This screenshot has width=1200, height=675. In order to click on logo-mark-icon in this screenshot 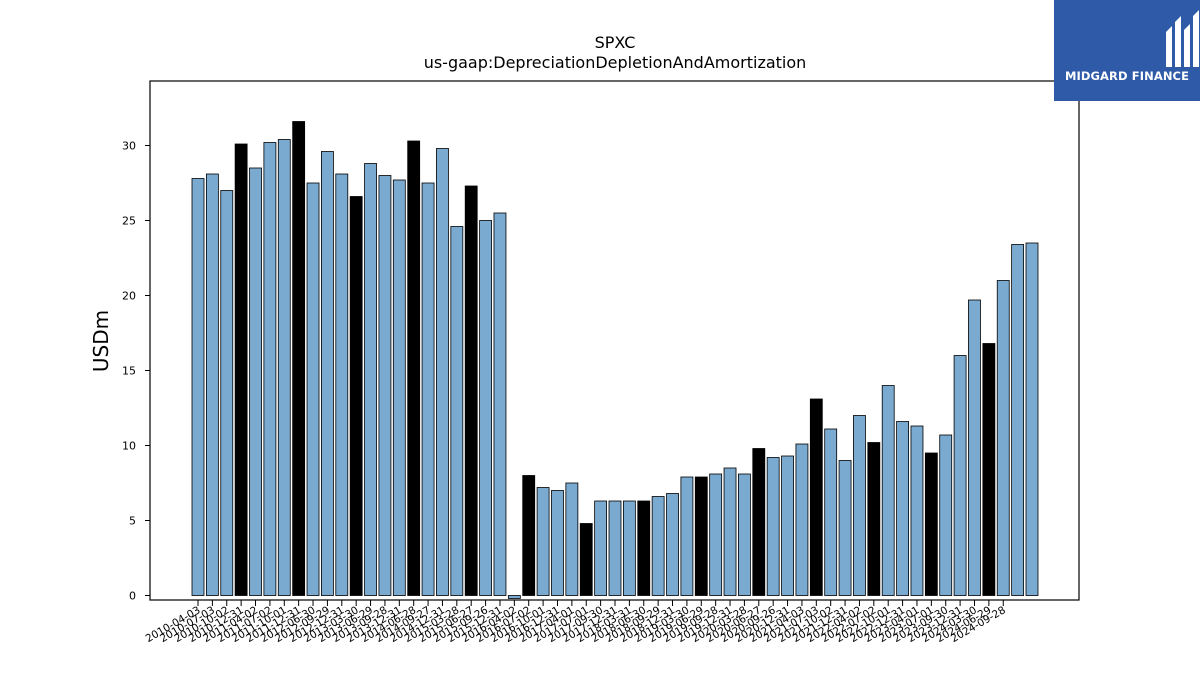, I will do `click(1182, 38)`.